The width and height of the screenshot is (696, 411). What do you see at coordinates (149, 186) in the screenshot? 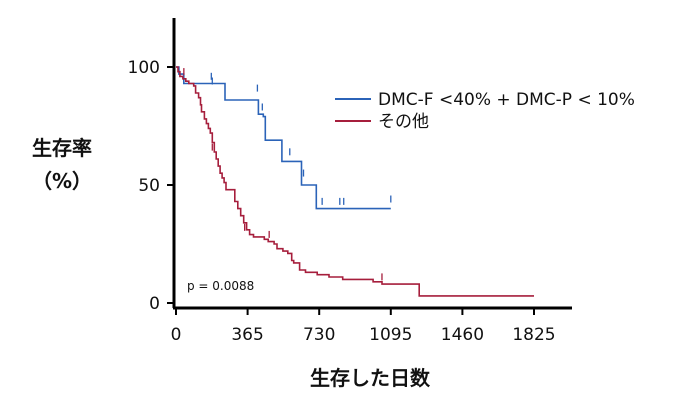
I see `y-tick-label-1: 50` at bounding box center [149, 186].